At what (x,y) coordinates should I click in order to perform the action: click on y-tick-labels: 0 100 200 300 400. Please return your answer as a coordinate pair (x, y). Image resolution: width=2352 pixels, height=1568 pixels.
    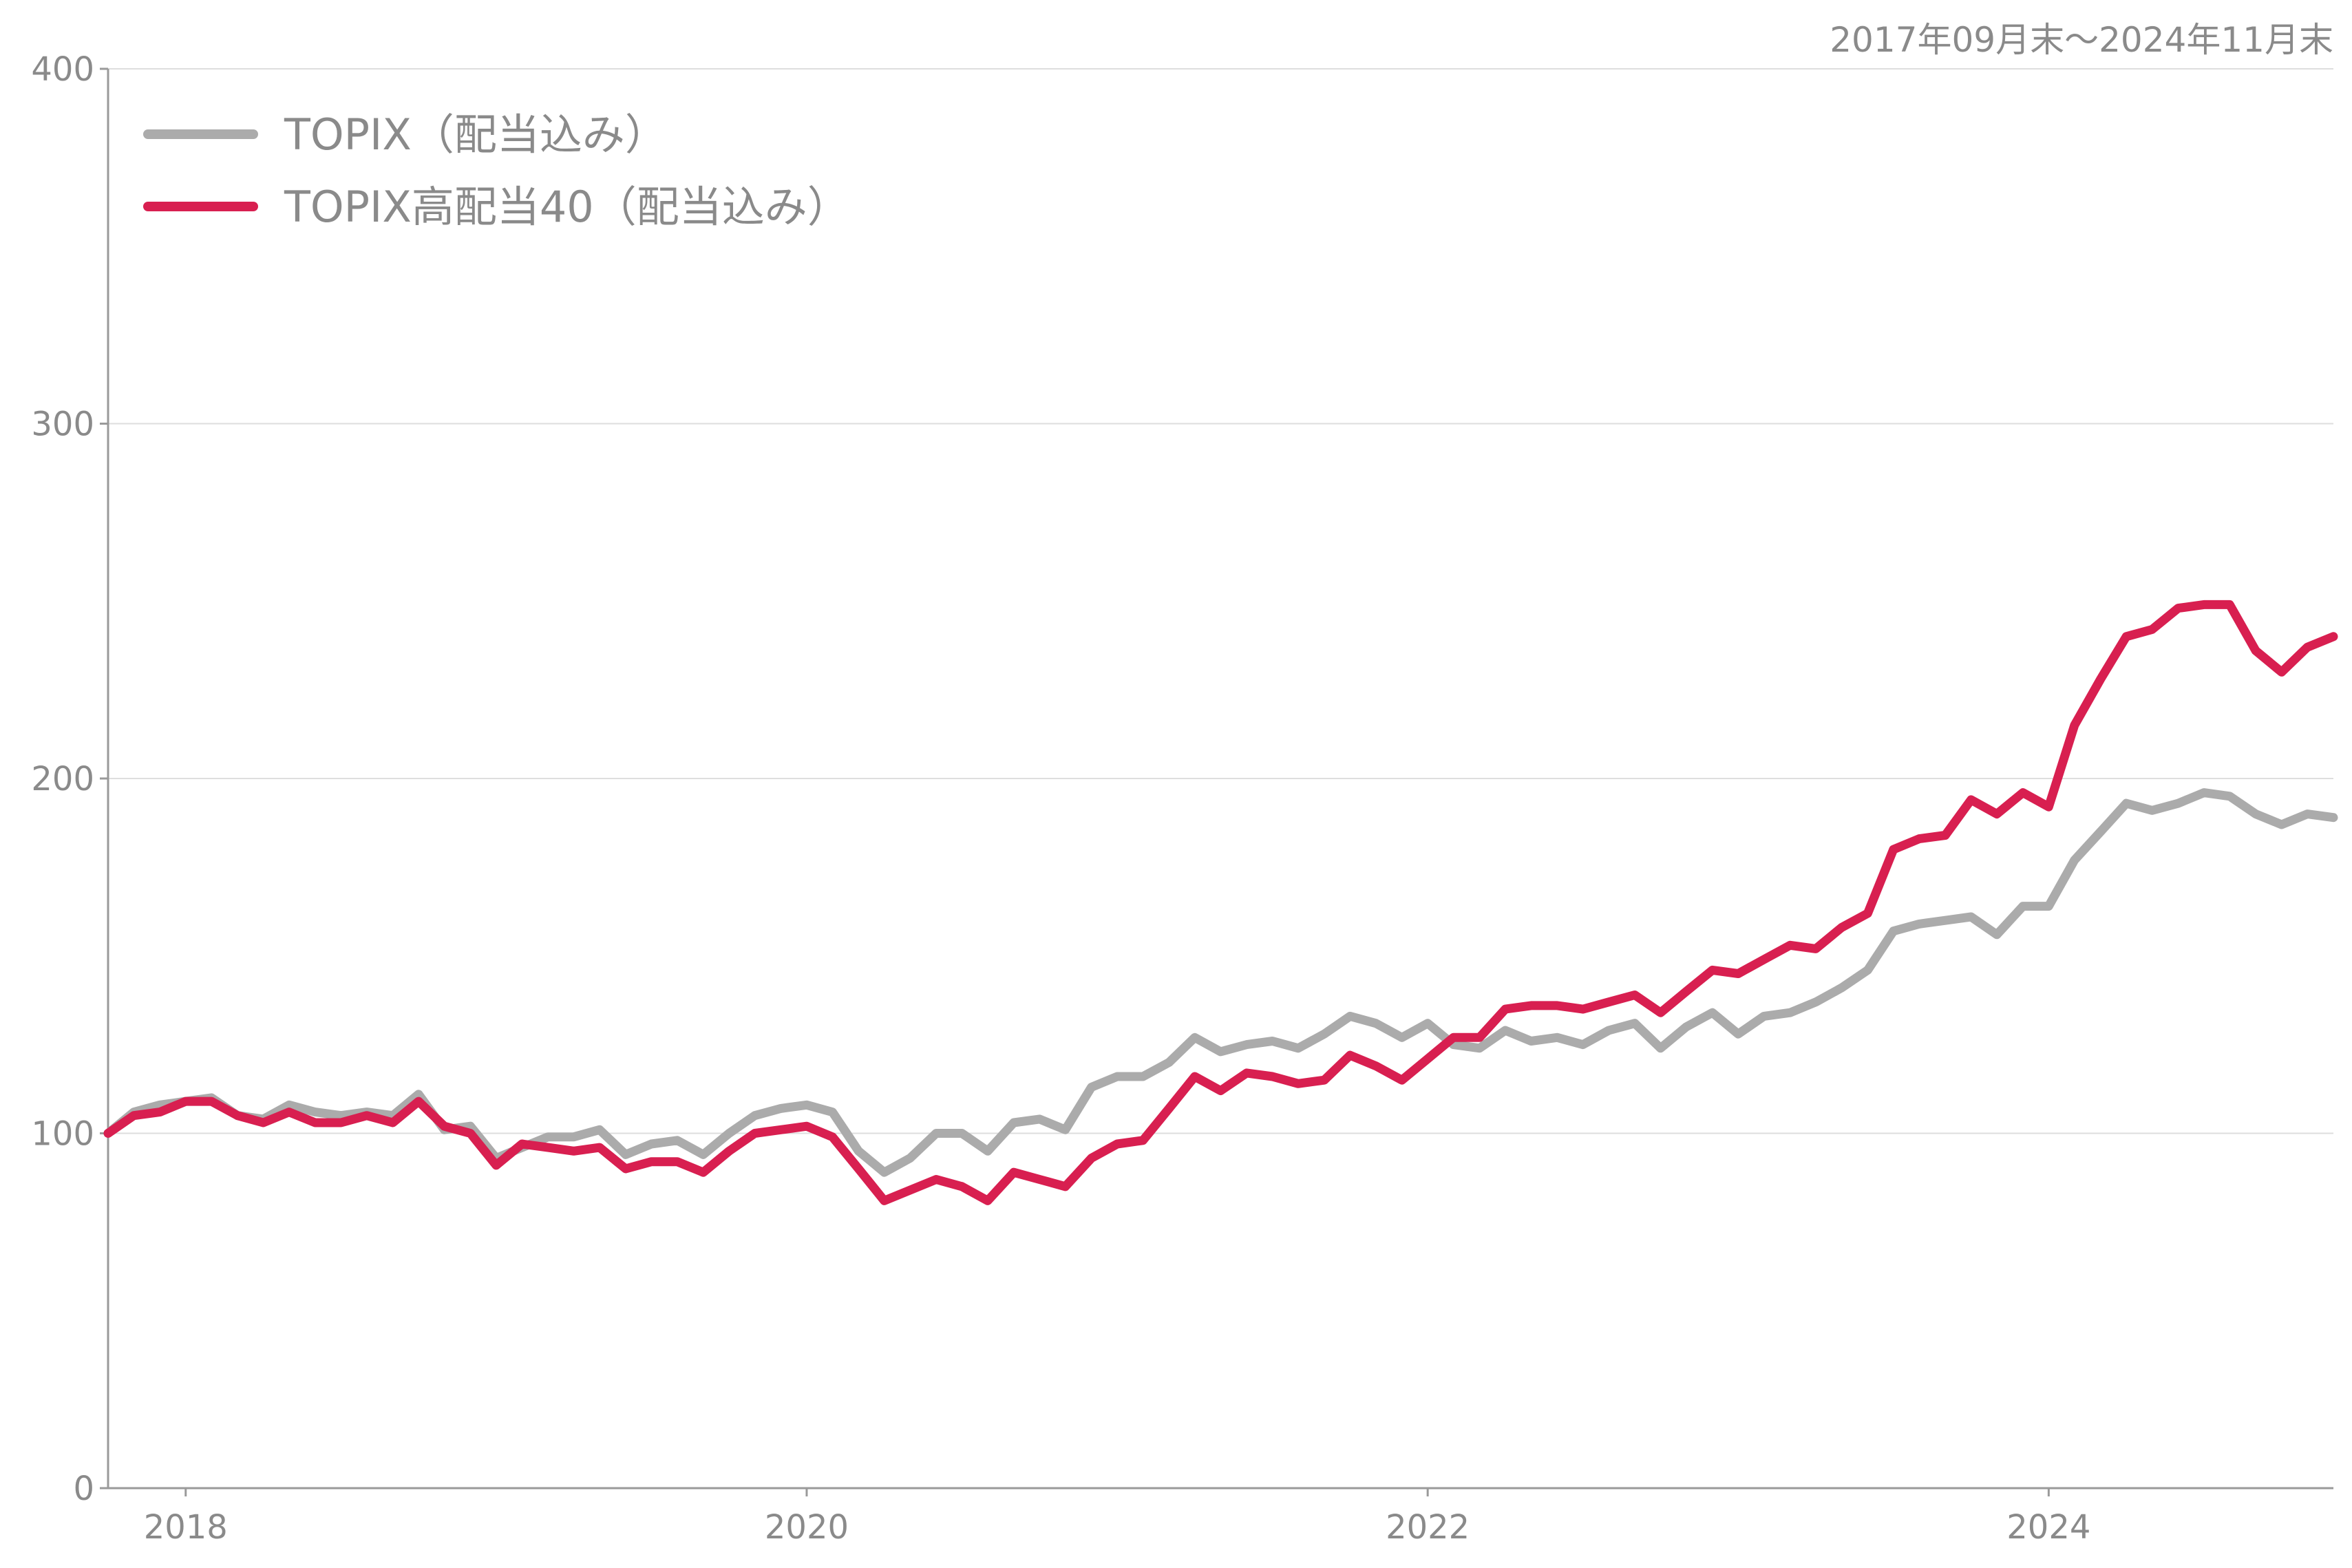
    Looking at the image, I should click on (63, 779).